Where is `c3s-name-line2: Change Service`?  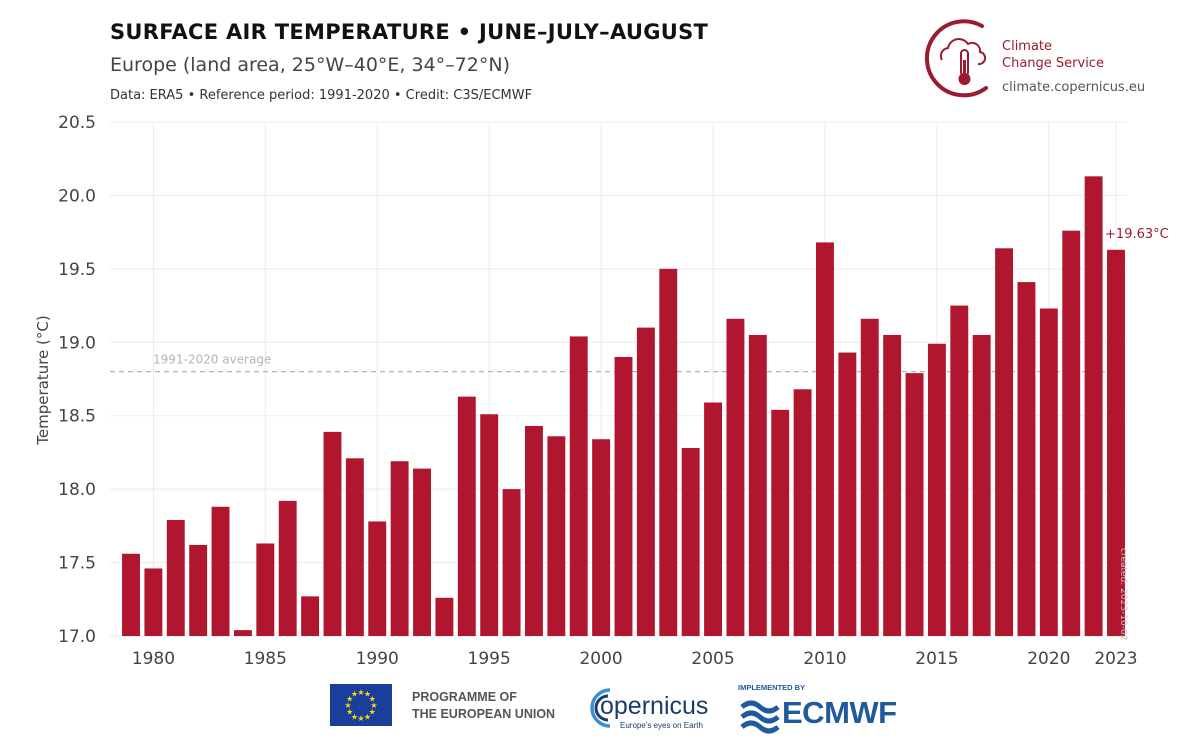 c3s-name-line2: Change Service is located at coordinates (1053, 63).